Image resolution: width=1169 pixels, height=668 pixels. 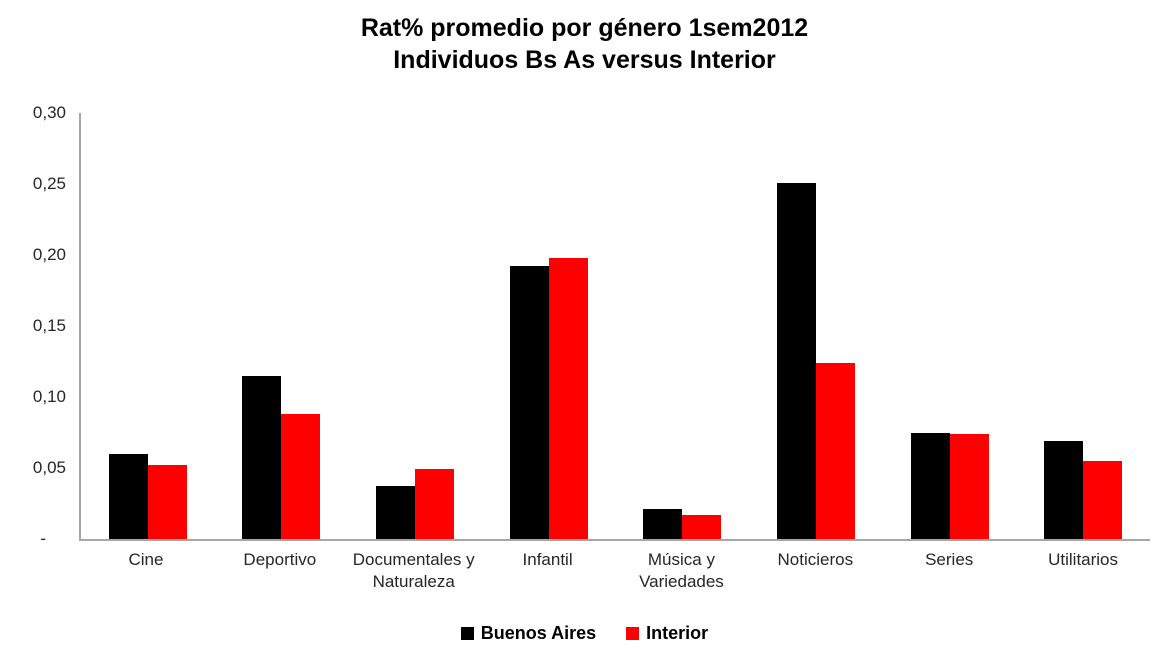 What do you see at coordinates (43, 538) in the screenshot?
I see `y-tick-label--: -` at bounding box center [43, 538].